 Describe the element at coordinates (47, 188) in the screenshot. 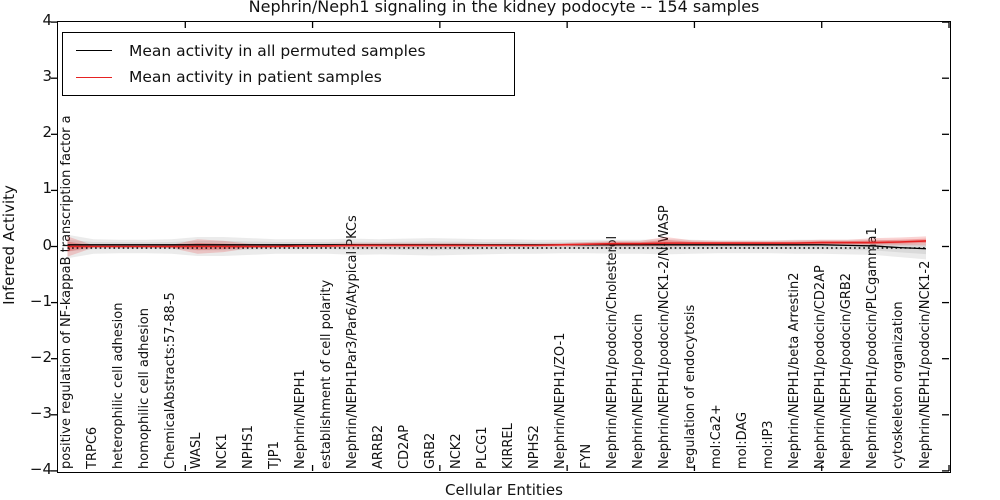

I see `y-tick-label: 1` at that location.